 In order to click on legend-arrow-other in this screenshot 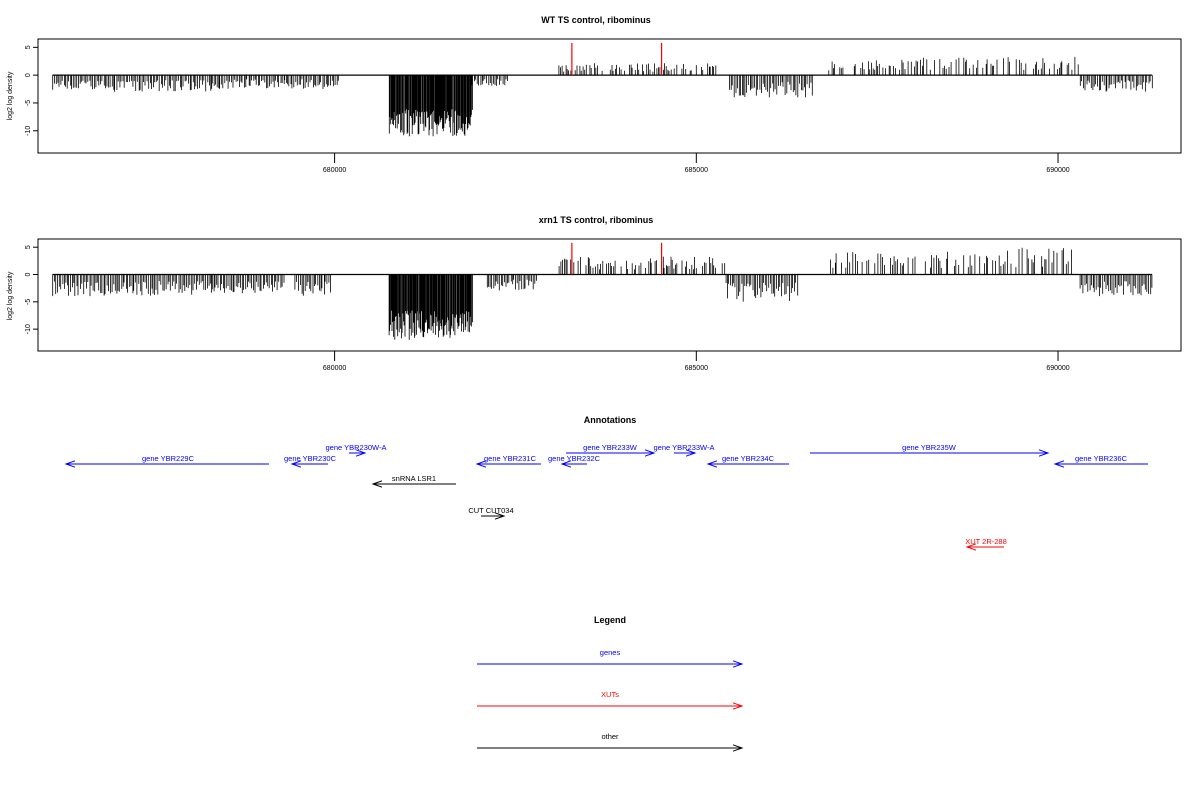, I will do `click(610, 748)`.